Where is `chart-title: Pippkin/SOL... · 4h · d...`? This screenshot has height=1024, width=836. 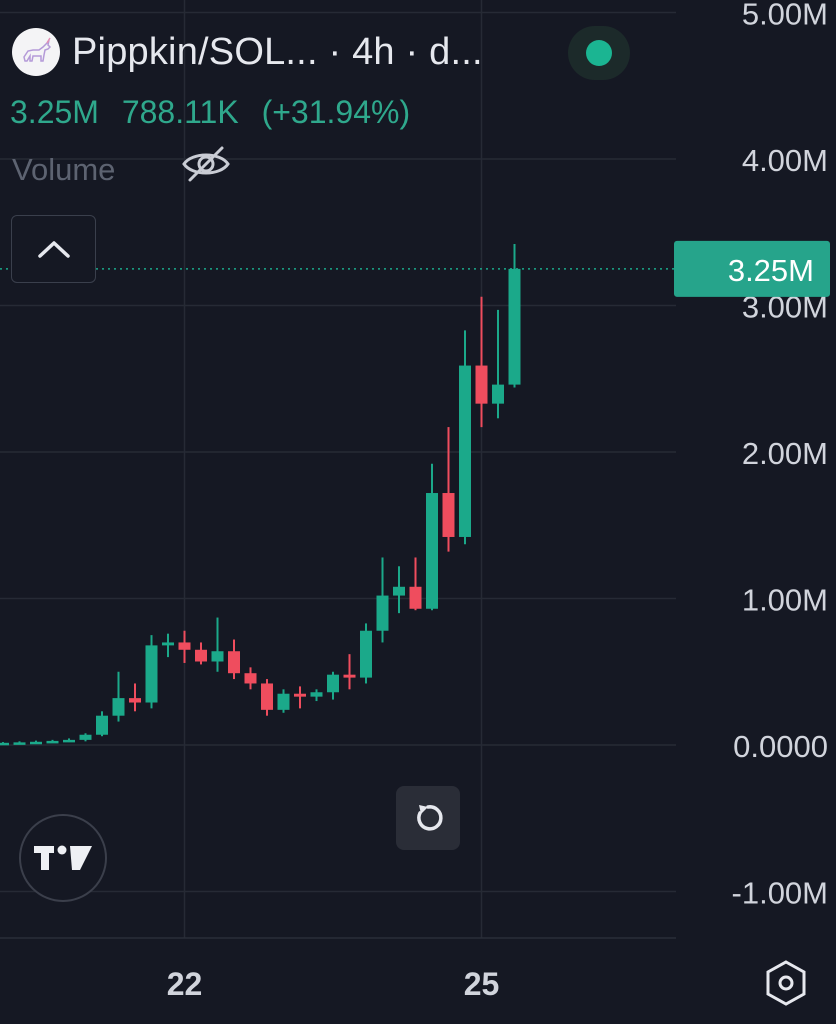
chart-title: Pippkin/SOL... · 4h · d... is located at coordinates (277, 51).